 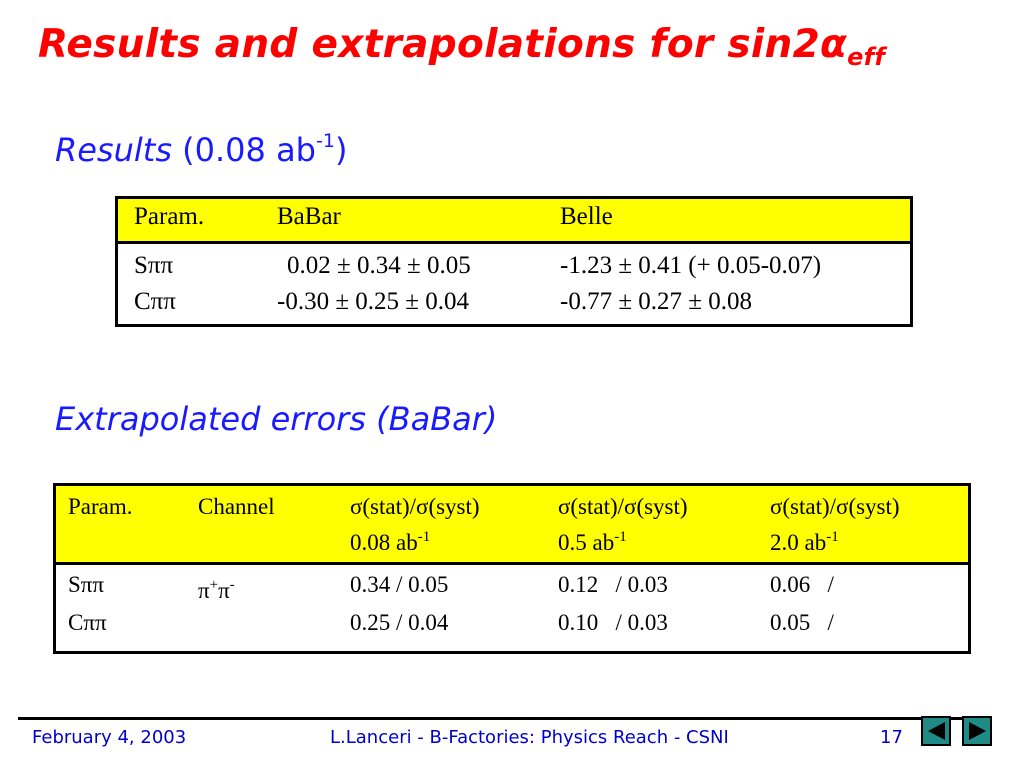 I want to click on results-heading-close: ), so click(x=341, y=150).